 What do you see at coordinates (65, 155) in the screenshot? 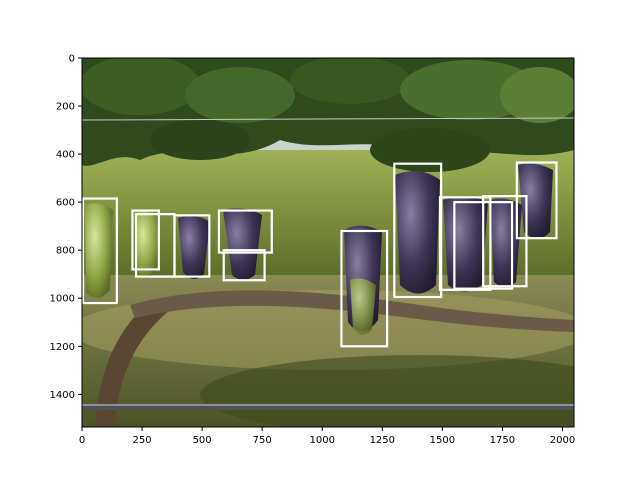
I see `y-tick-label: 400` at bounding box center [65, 155].